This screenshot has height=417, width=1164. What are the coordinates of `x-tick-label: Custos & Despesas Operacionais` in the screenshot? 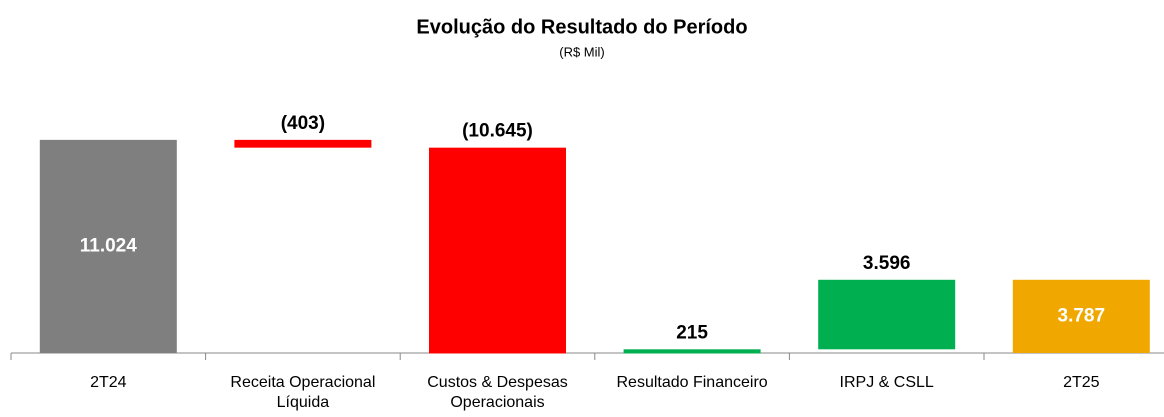 It's located at (497, 392).